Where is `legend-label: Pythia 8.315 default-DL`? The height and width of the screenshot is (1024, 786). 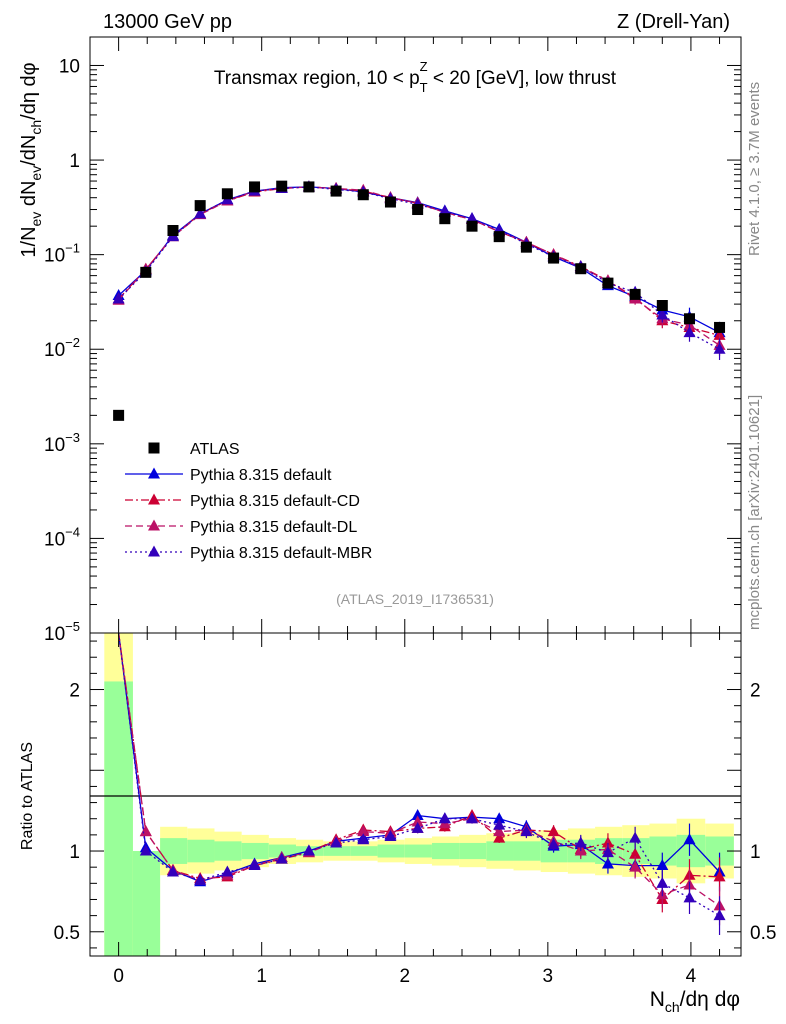 legend-label: Pythia 8.315 default-DL is located at coordinates (273, 527).